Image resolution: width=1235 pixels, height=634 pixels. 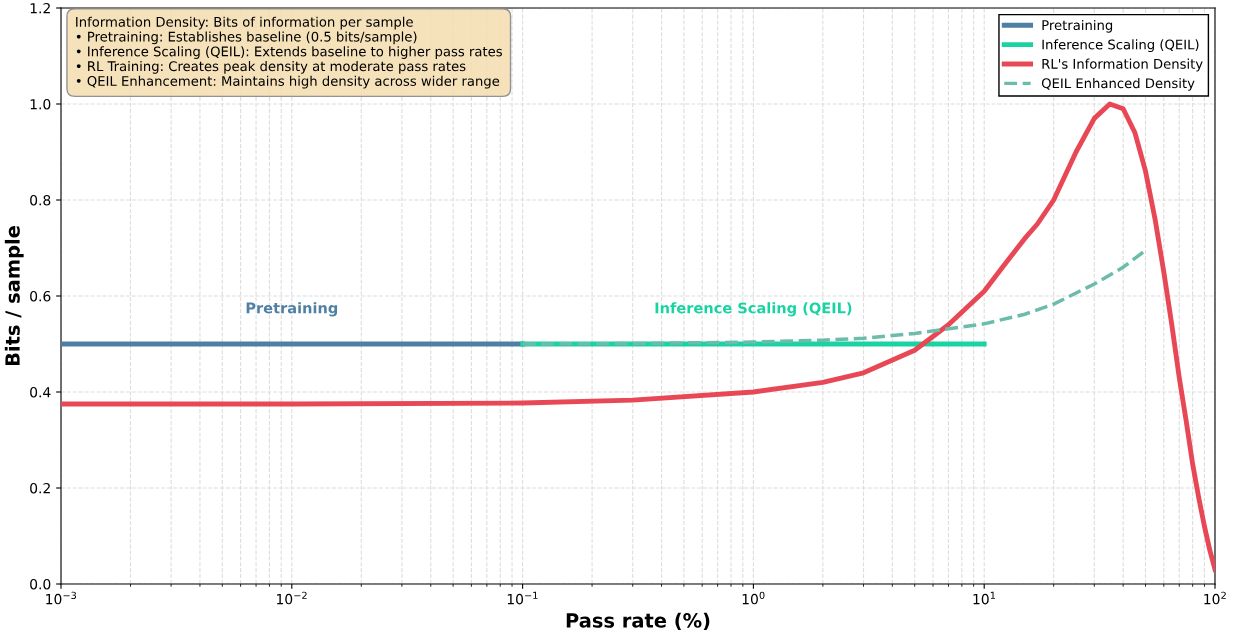 I want to click on y-tick-label: 0.2, so click(x=40, y=488).